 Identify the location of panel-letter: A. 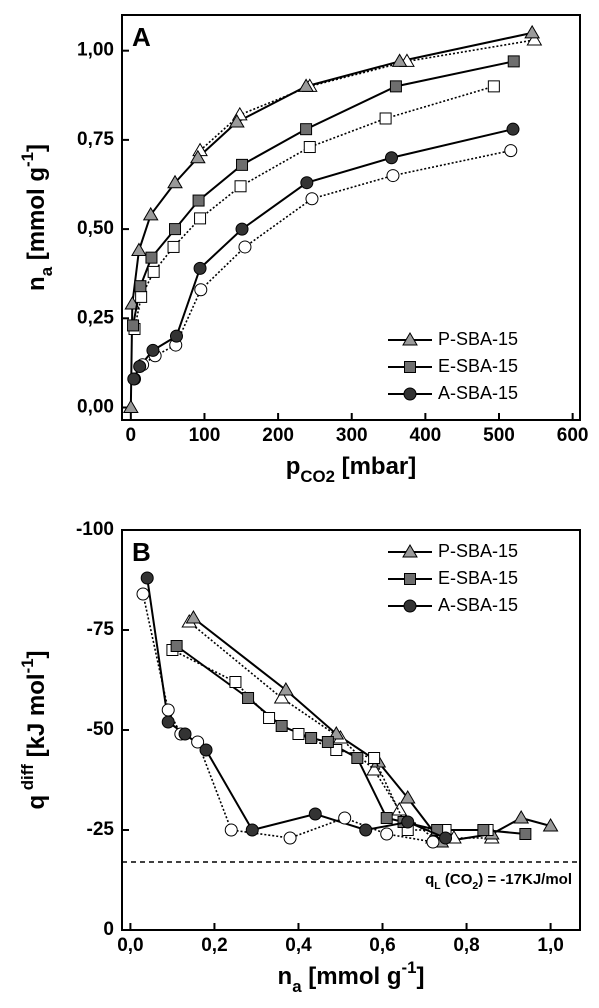
(141, 37).